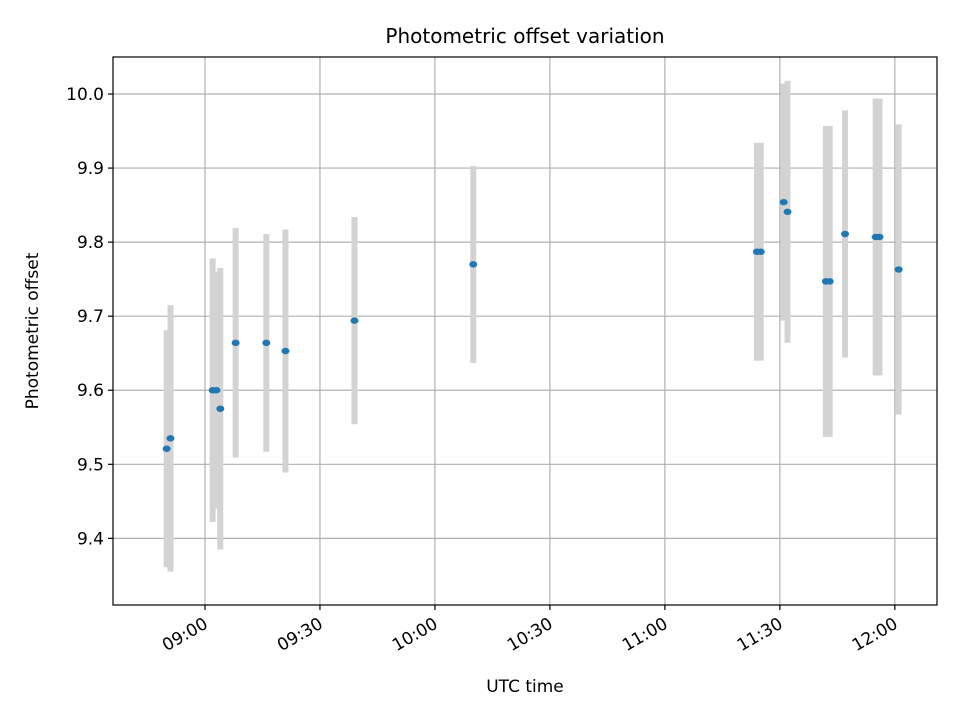 The height and width of the screenshot is (720, 960). I want to click on chart-title: Photometric offset variation, so click(524, 36).